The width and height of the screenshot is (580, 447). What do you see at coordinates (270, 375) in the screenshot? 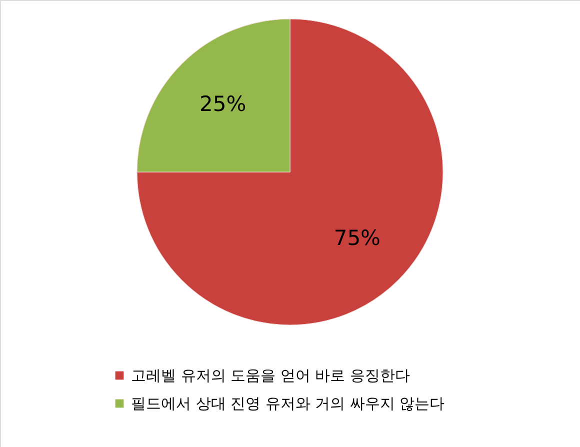
I see `legend-label: 고레벨 유저의 도움을 얻어 바로 응징한다` at bounding box center [270, 375].